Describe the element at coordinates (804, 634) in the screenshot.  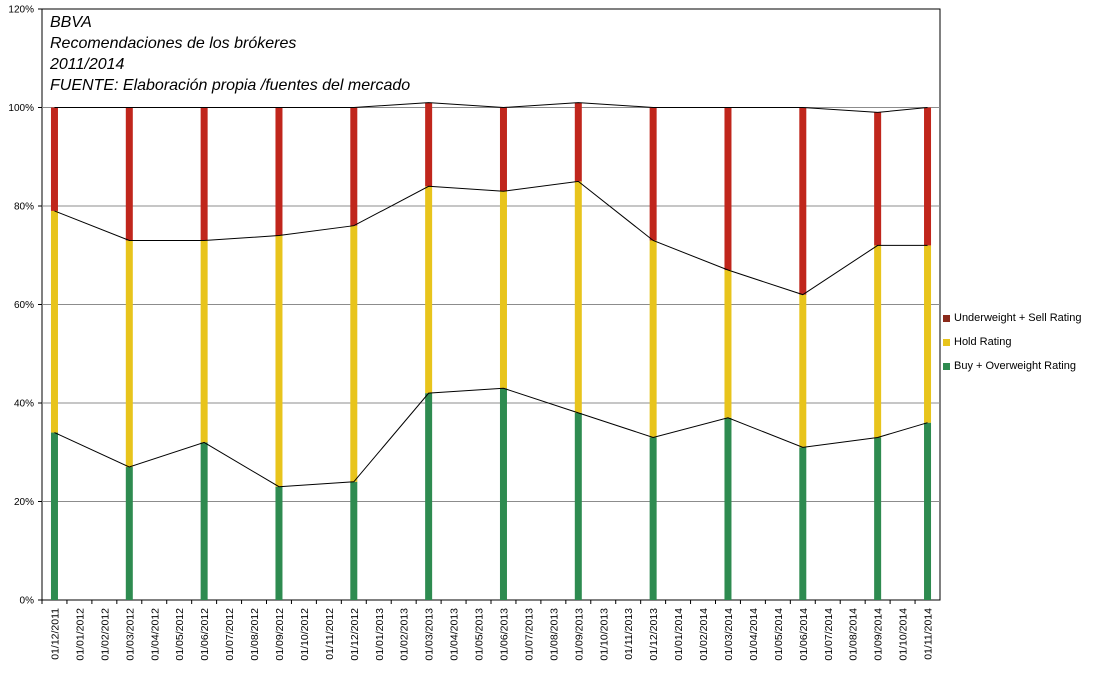
I see `x-tick-label: 01/06/2014` at that location.